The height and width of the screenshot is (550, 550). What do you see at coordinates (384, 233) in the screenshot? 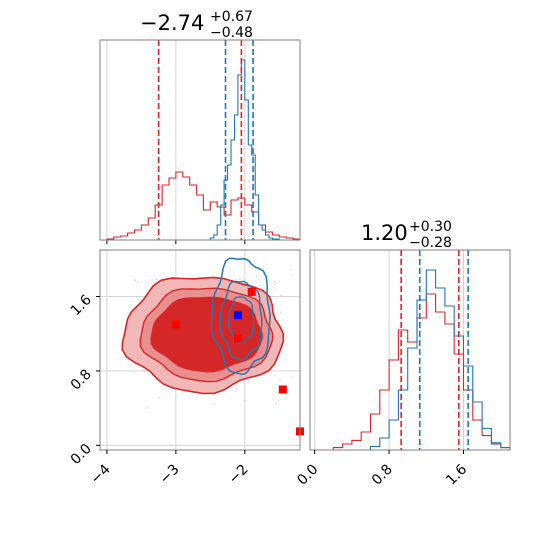
I see `marginal-y-title: 1.20` at bounding box center [384, 233].